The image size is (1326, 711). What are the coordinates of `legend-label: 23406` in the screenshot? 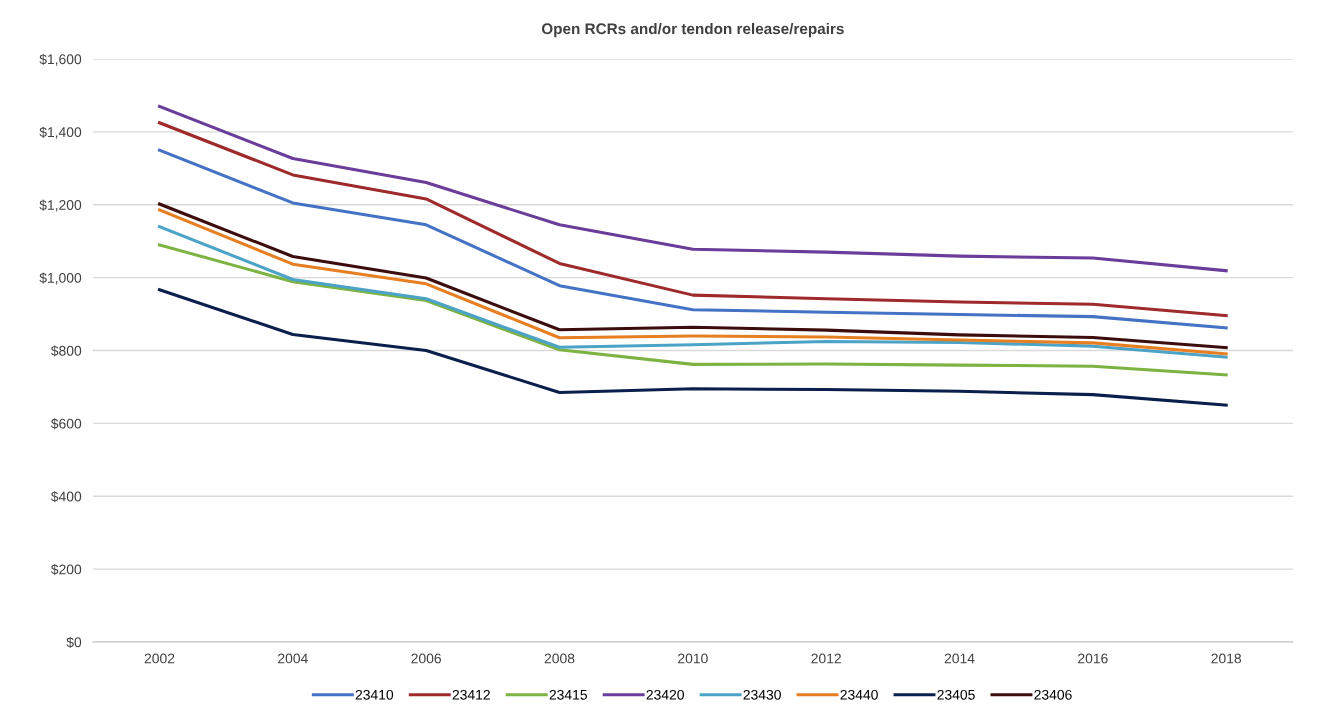 It's located at (1053, 694).